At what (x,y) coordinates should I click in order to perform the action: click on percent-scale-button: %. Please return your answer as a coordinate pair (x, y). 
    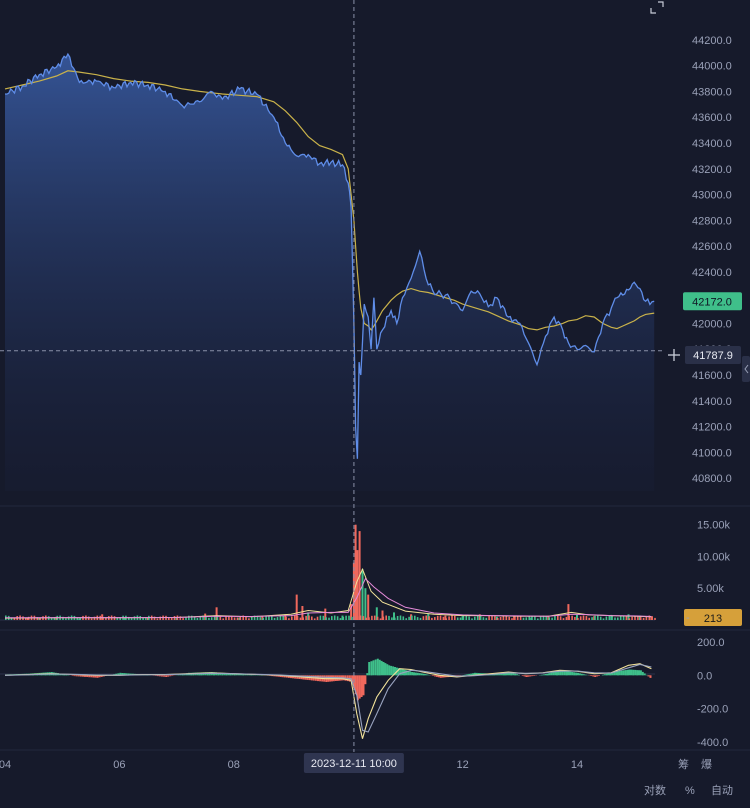
    Looking at the image, I should click on (690, 791).